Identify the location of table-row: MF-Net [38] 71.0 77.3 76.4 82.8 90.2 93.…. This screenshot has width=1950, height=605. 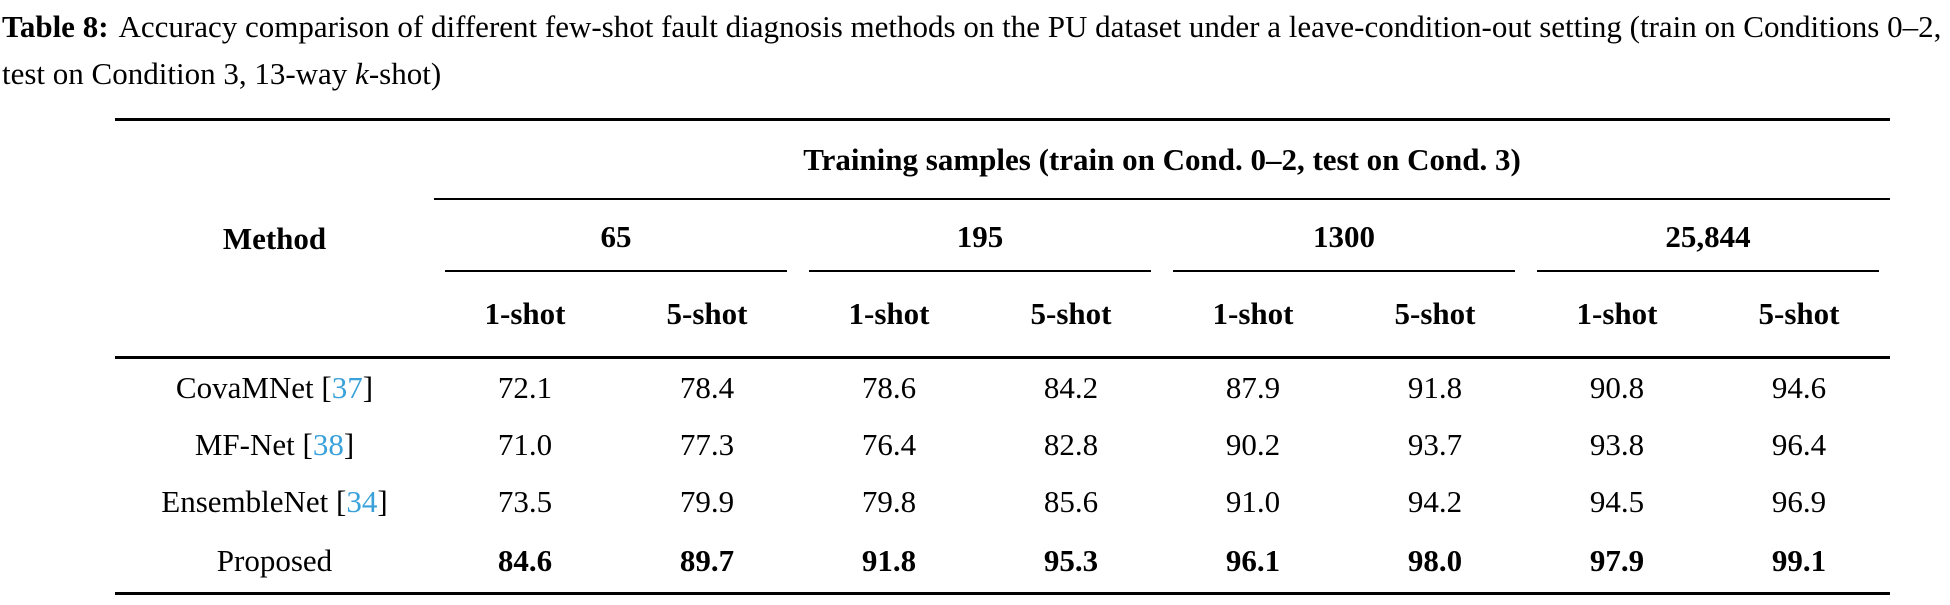
(1002, 444).